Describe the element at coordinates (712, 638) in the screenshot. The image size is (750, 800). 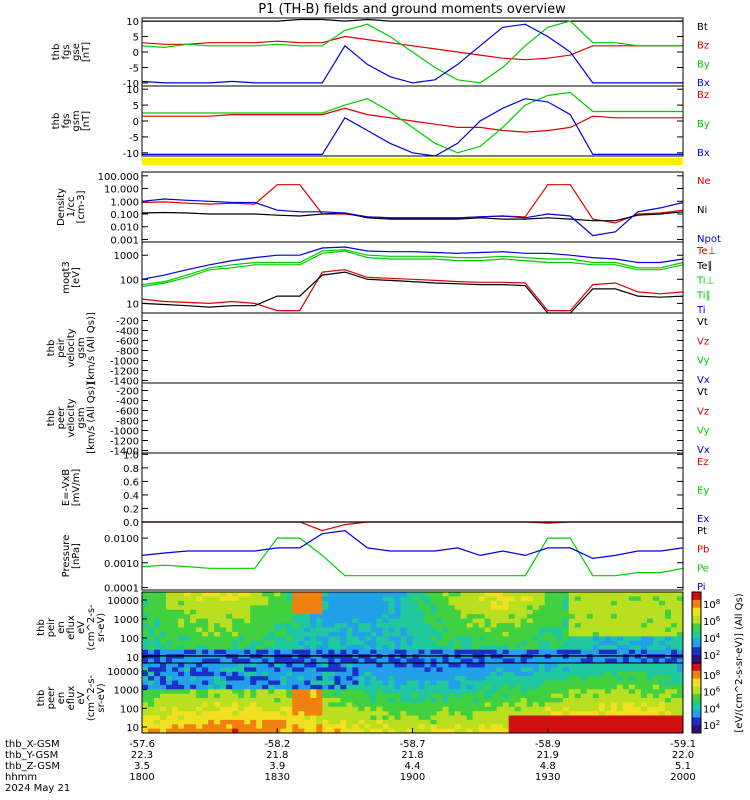
I see `colorbar-tick-label: 104` at that location.